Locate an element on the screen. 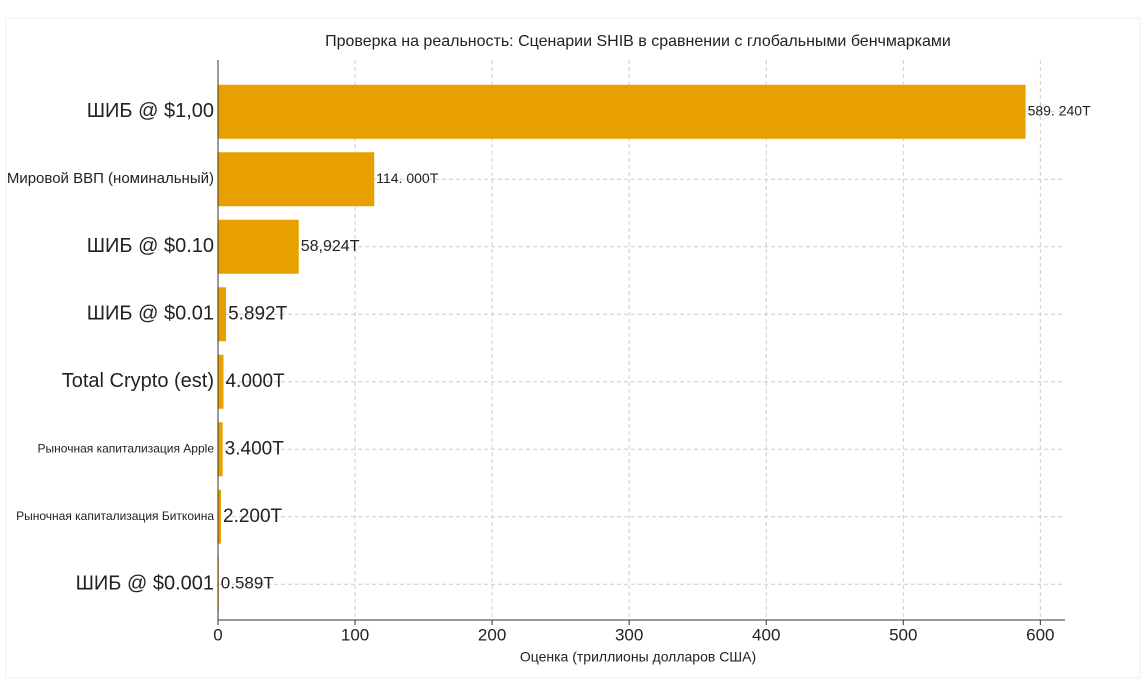  value-label: 3.400T is located at coordinates (255, 448).